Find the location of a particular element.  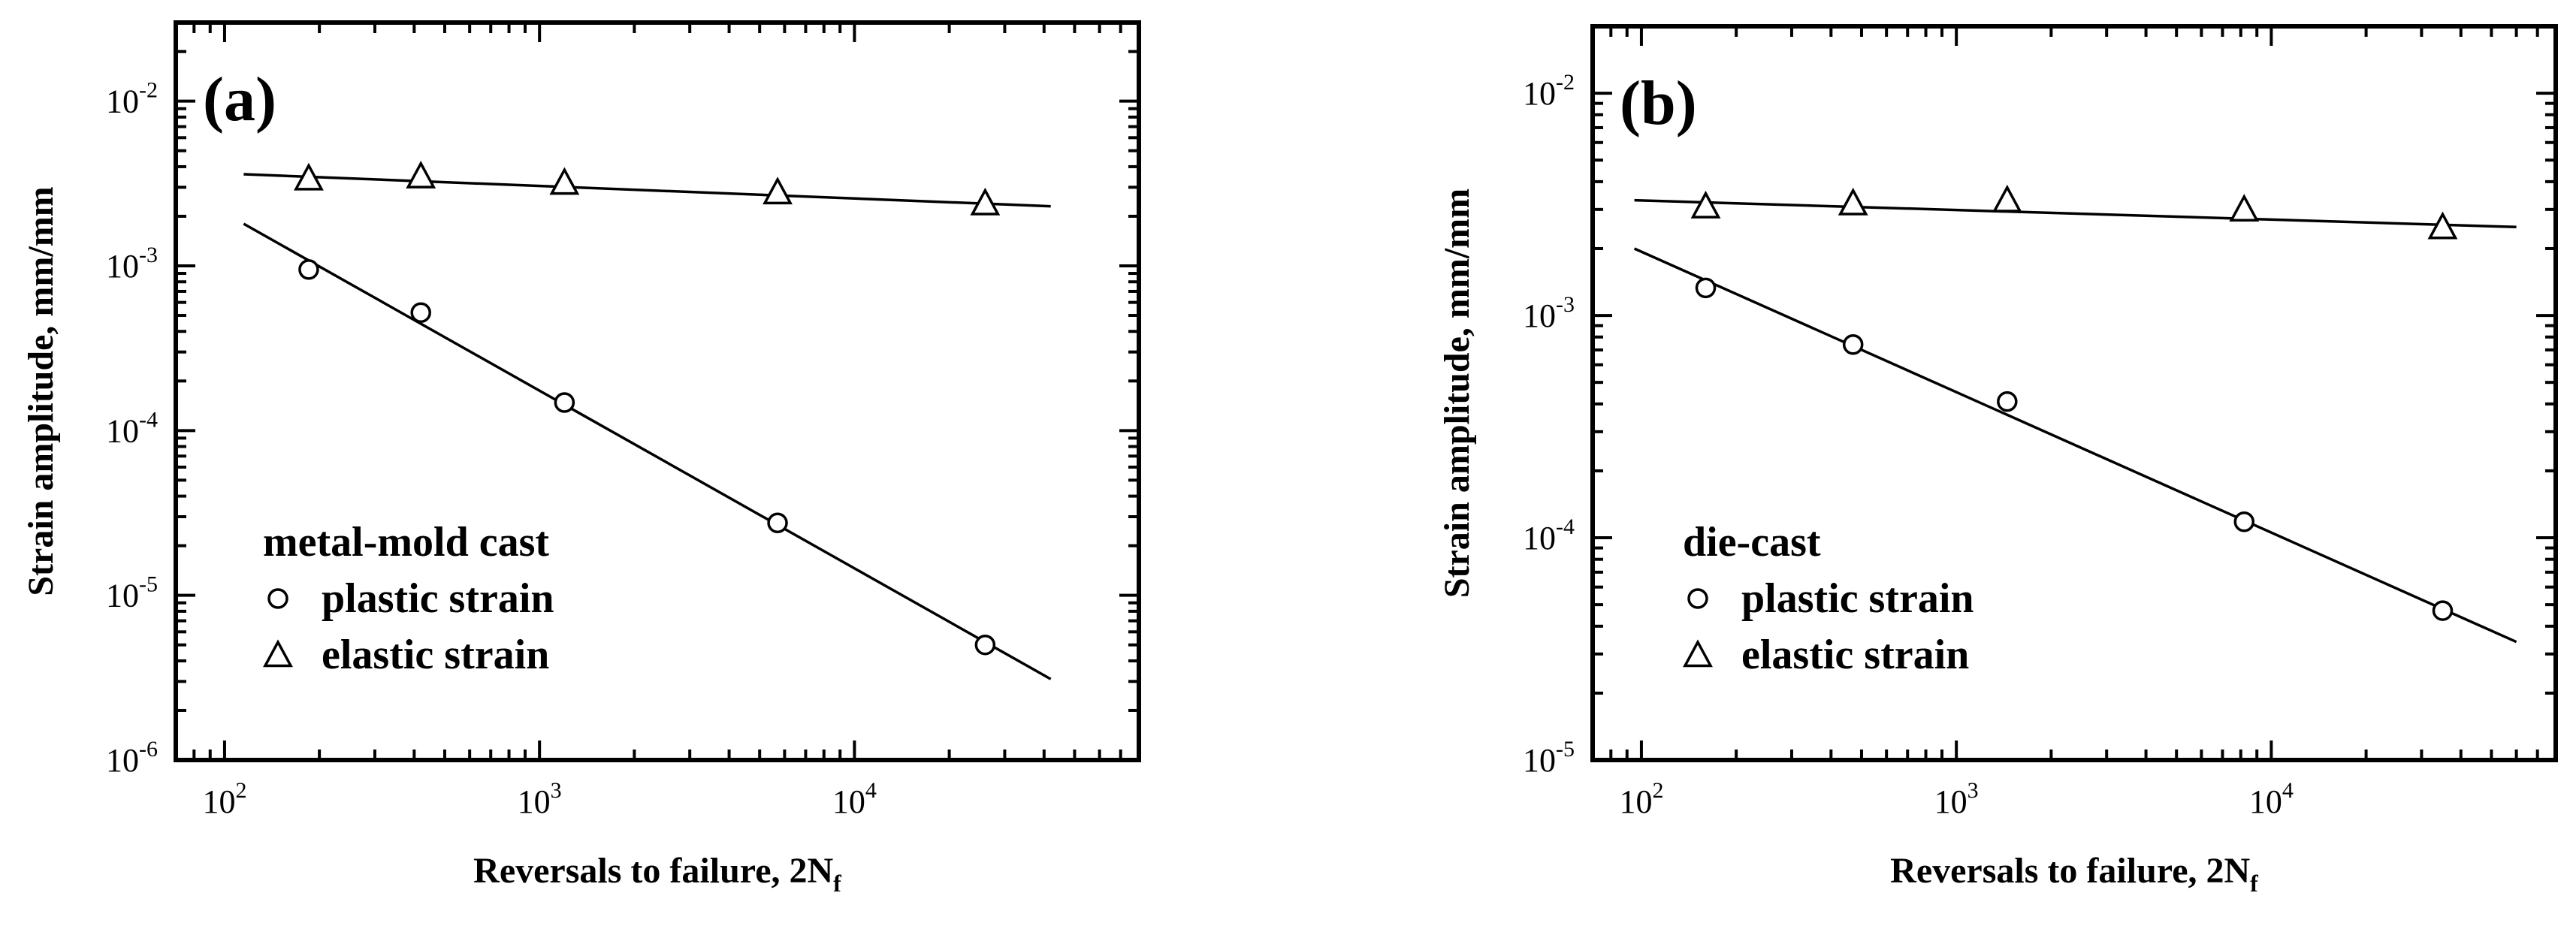

panel-label: (b) is located at coordinates (1658, 103).